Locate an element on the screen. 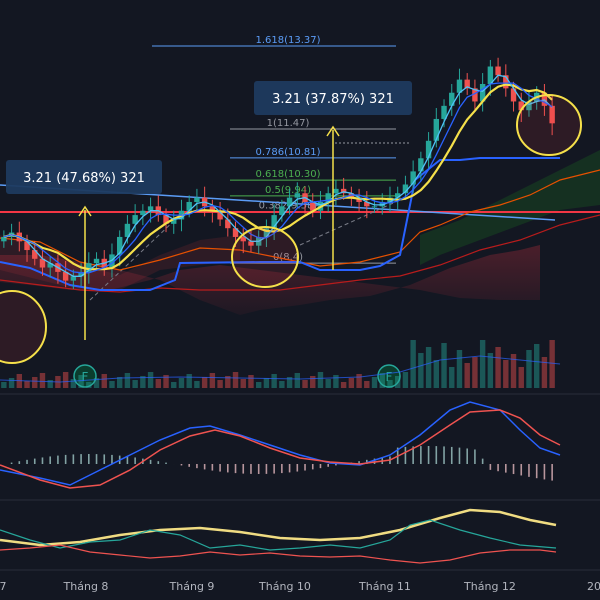 This screenshot has width=600, height=600. volume-ma-line is located at coordinates (280, 369).